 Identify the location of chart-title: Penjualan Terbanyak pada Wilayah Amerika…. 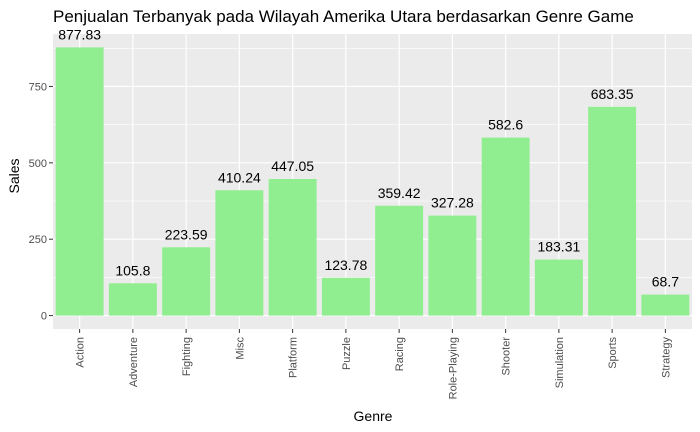
(343, 16).